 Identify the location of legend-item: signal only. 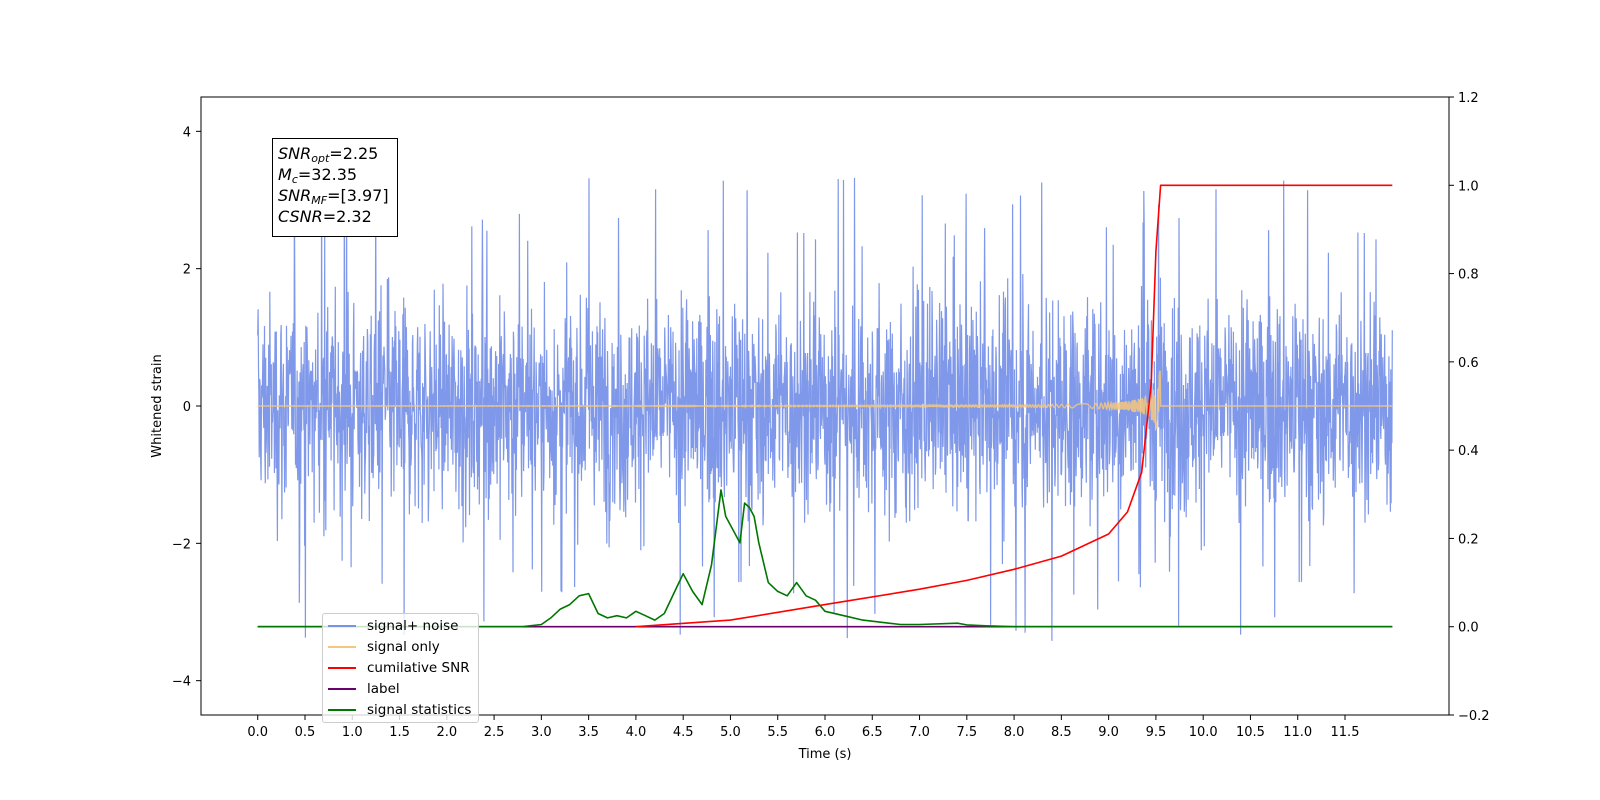
(400, 647).